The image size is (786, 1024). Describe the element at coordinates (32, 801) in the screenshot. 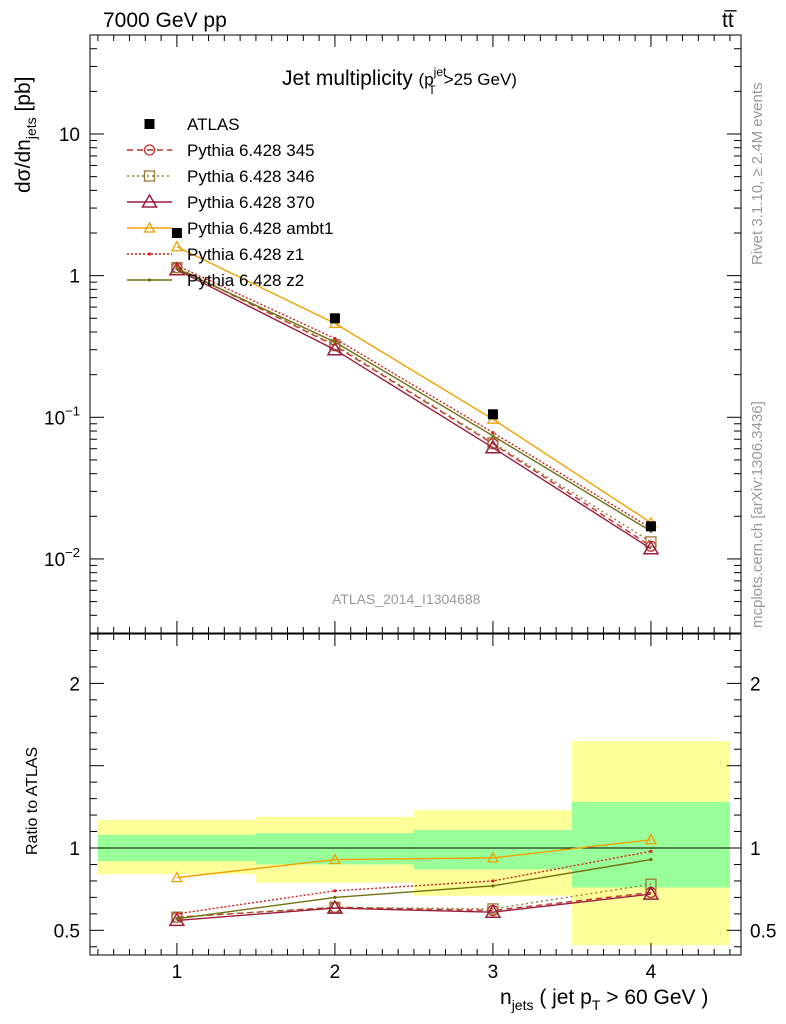

I see `y-axis-label-ratio: Ratio to ATLAS` at that location.